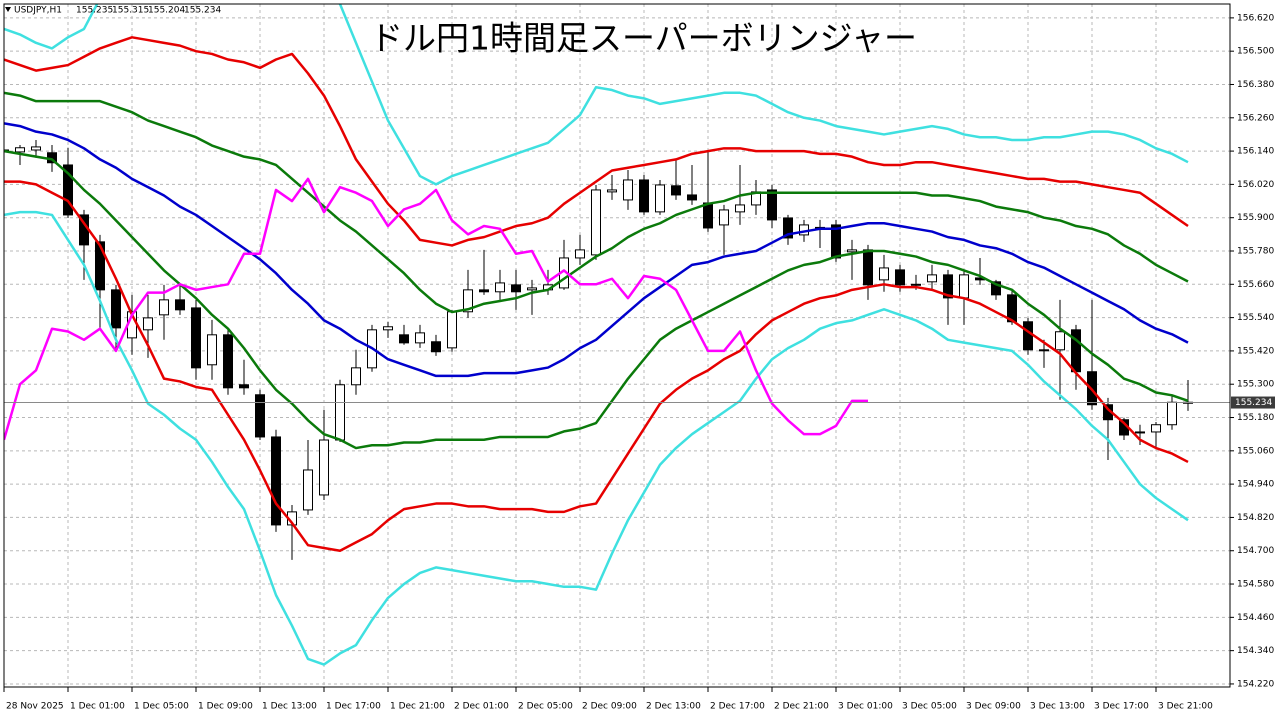 This screenshot has width=1277, height=718. I want to click on y-tick-label: 155.540, so click(1255, 318).